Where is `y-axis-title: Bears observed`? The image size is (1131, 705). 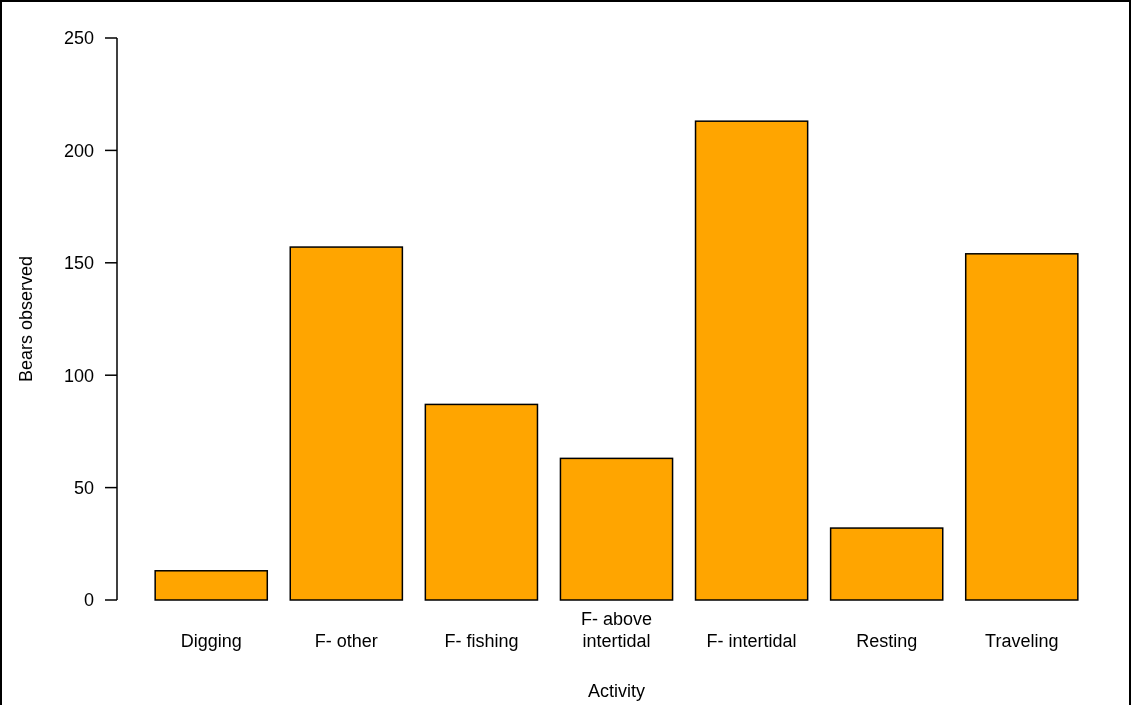 y-axis-title: Bears observed is located at coordinates (26, 319).